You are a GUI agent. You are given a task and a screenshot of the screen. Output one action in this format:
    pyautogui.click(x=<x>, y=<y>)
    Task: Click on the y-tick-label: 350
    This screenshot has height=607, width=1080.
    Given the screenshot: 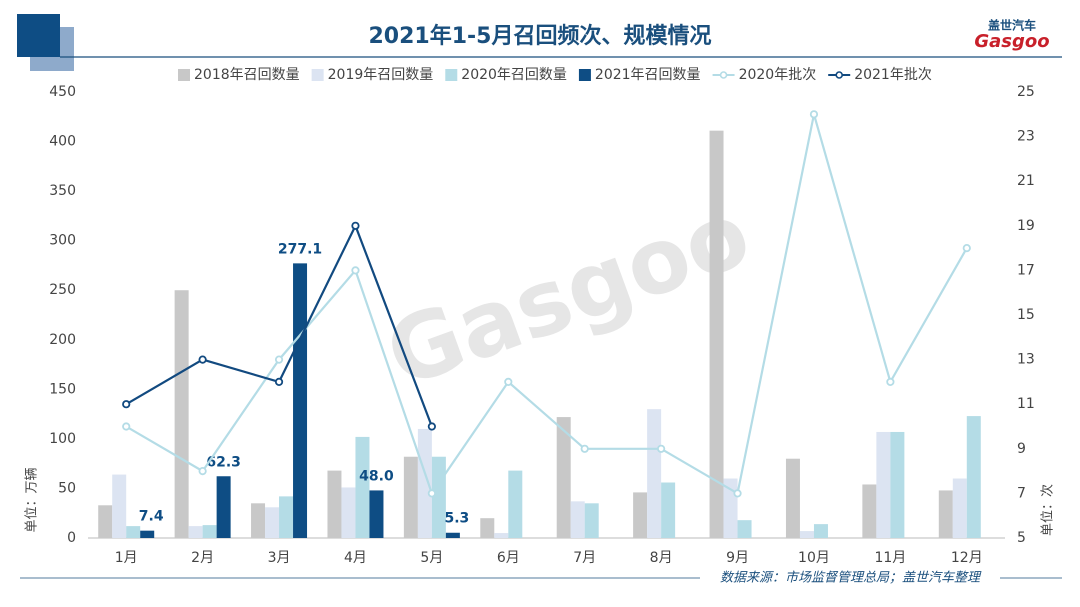 What is the action you would take?
    pyautogui.click(x=62, y=191)
    